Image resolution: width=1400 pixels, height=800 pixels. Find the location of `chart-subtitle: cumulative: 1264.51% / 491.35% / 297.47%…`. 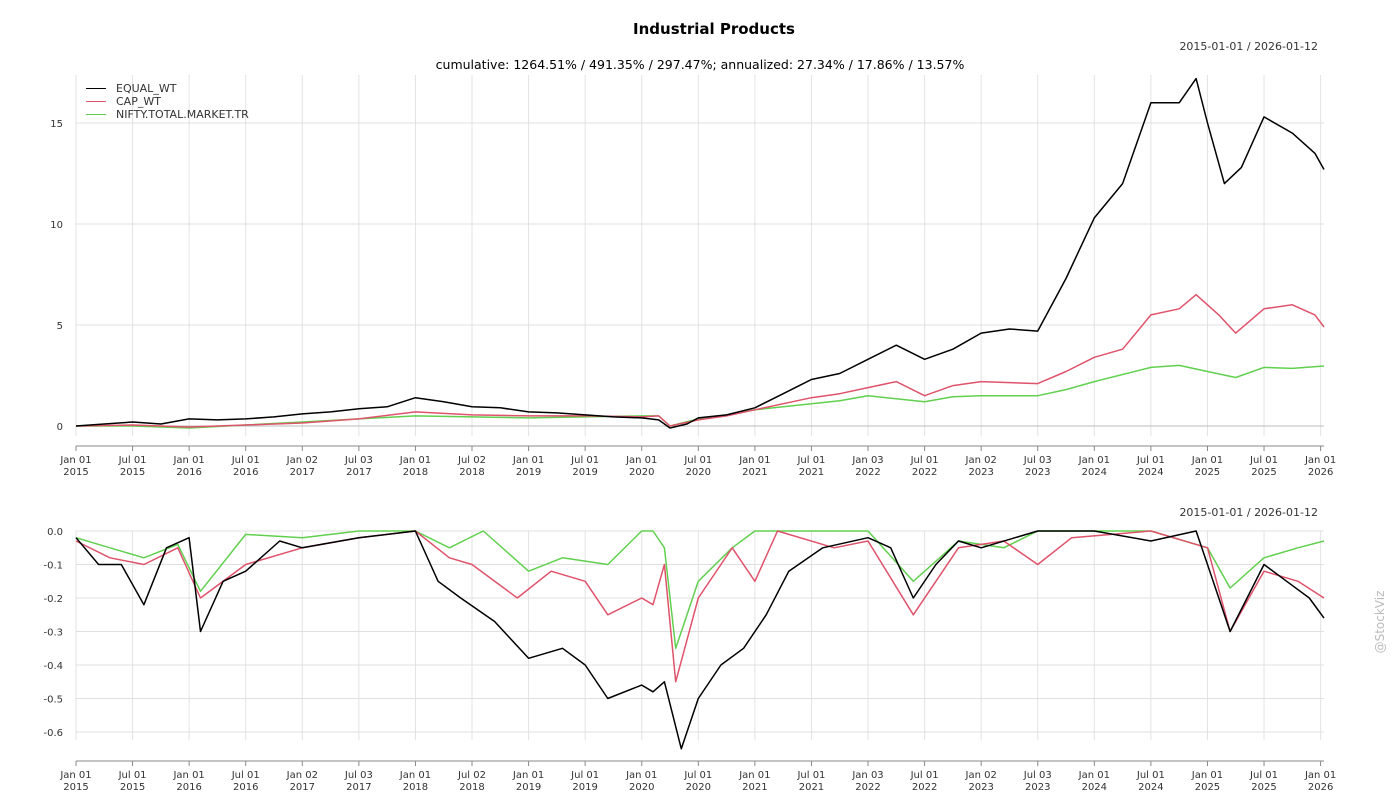

chart-subtitle: cumulative: 1264.51% / 491.35% / 297.47%… is located at coordinates (700, 64).